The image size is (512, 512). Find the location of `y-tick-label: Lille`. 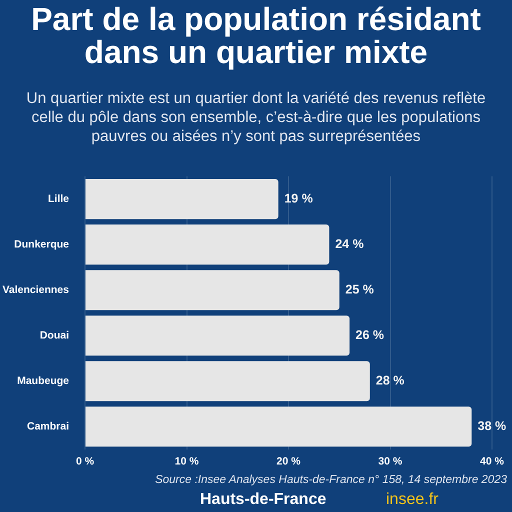

y-tick-label: Lille is located at coordinates (59, 198).